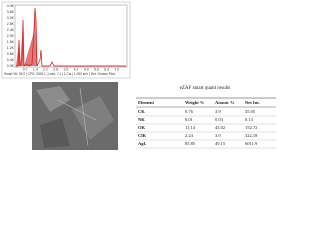 The image size is (320, 240). I want to click on x-label: 6.3, so click(106, 69).